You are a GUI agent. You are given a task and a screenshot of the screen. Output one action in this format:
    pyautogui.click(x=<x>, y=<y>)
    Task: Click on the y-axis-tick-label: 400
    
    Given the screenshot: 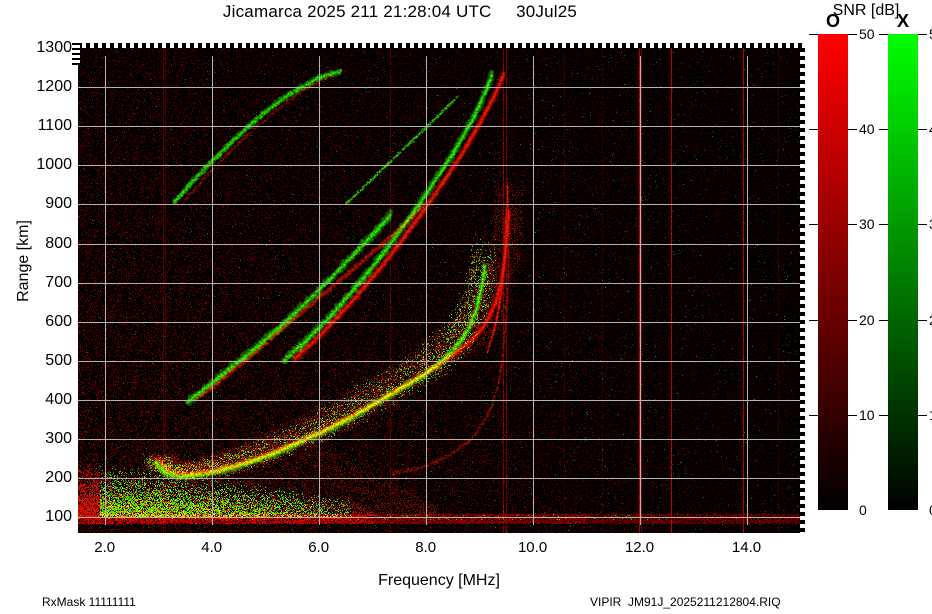 What is the action you would take?
    pyautogui.click(x=58, y=400)
    